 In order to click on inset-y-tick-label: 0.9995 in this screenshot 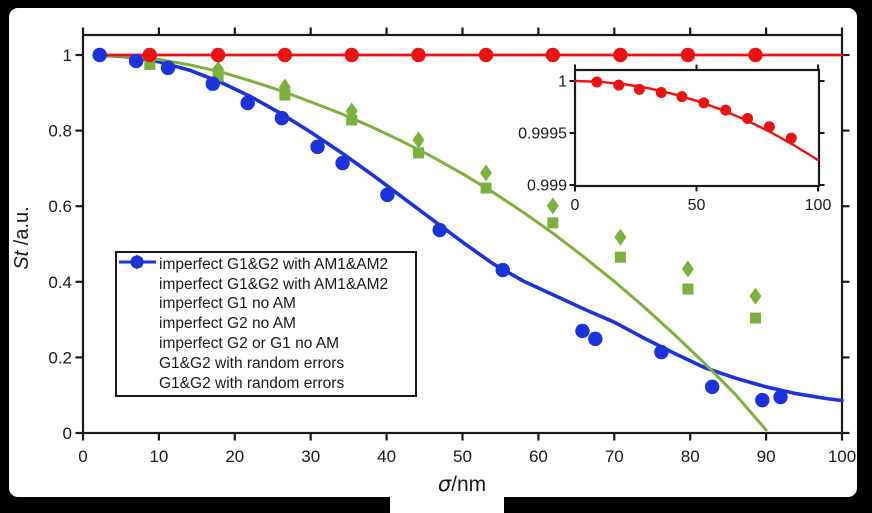, I will do `click(542, 134)`.